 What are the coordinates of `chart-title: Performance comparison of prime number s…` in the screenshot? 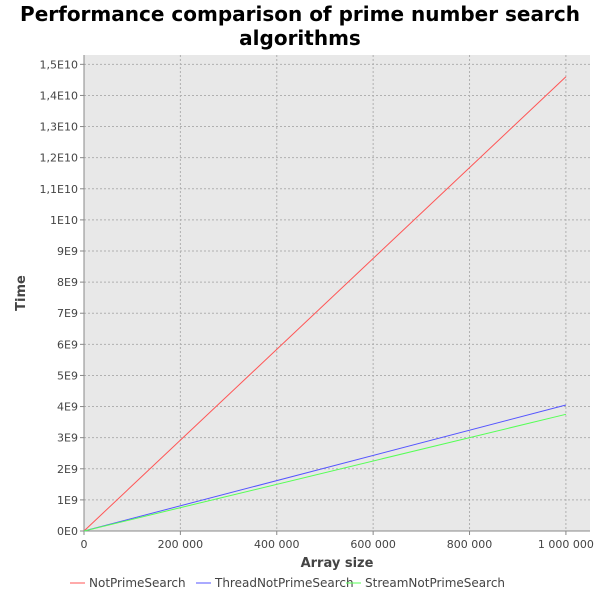 It's located at (300, 26).